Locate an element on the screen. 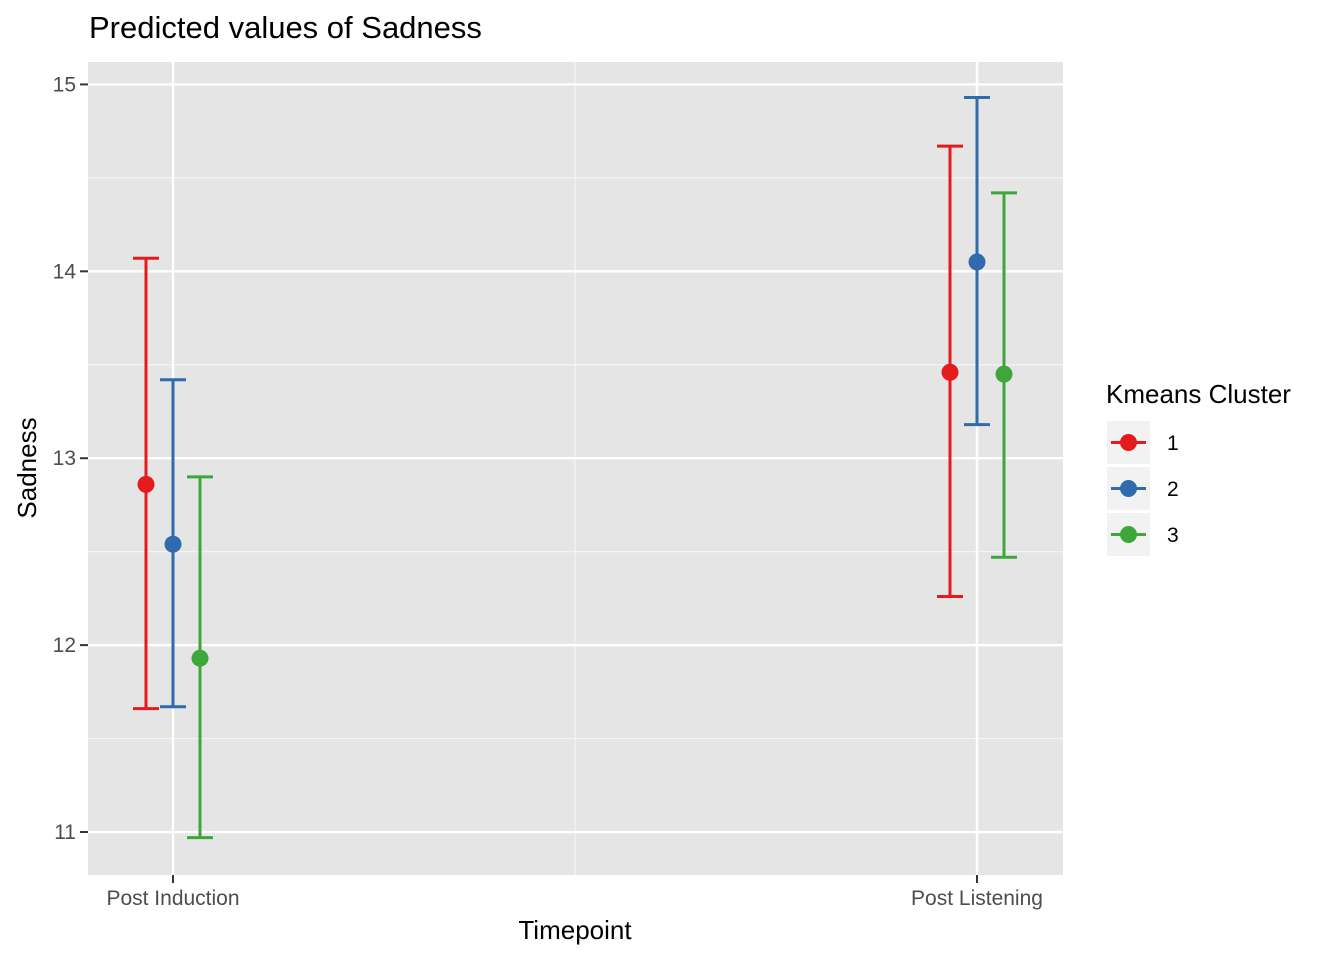  y-tick-label: 11 is located at coordinates (65, 832).